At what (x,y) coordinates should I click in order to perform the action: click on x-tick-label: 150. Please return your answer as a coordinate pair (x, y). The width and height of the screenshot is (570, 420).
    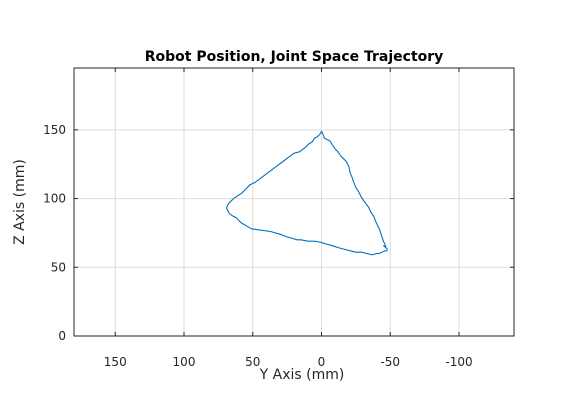
    Looking at the image, I should click on (115, 362).